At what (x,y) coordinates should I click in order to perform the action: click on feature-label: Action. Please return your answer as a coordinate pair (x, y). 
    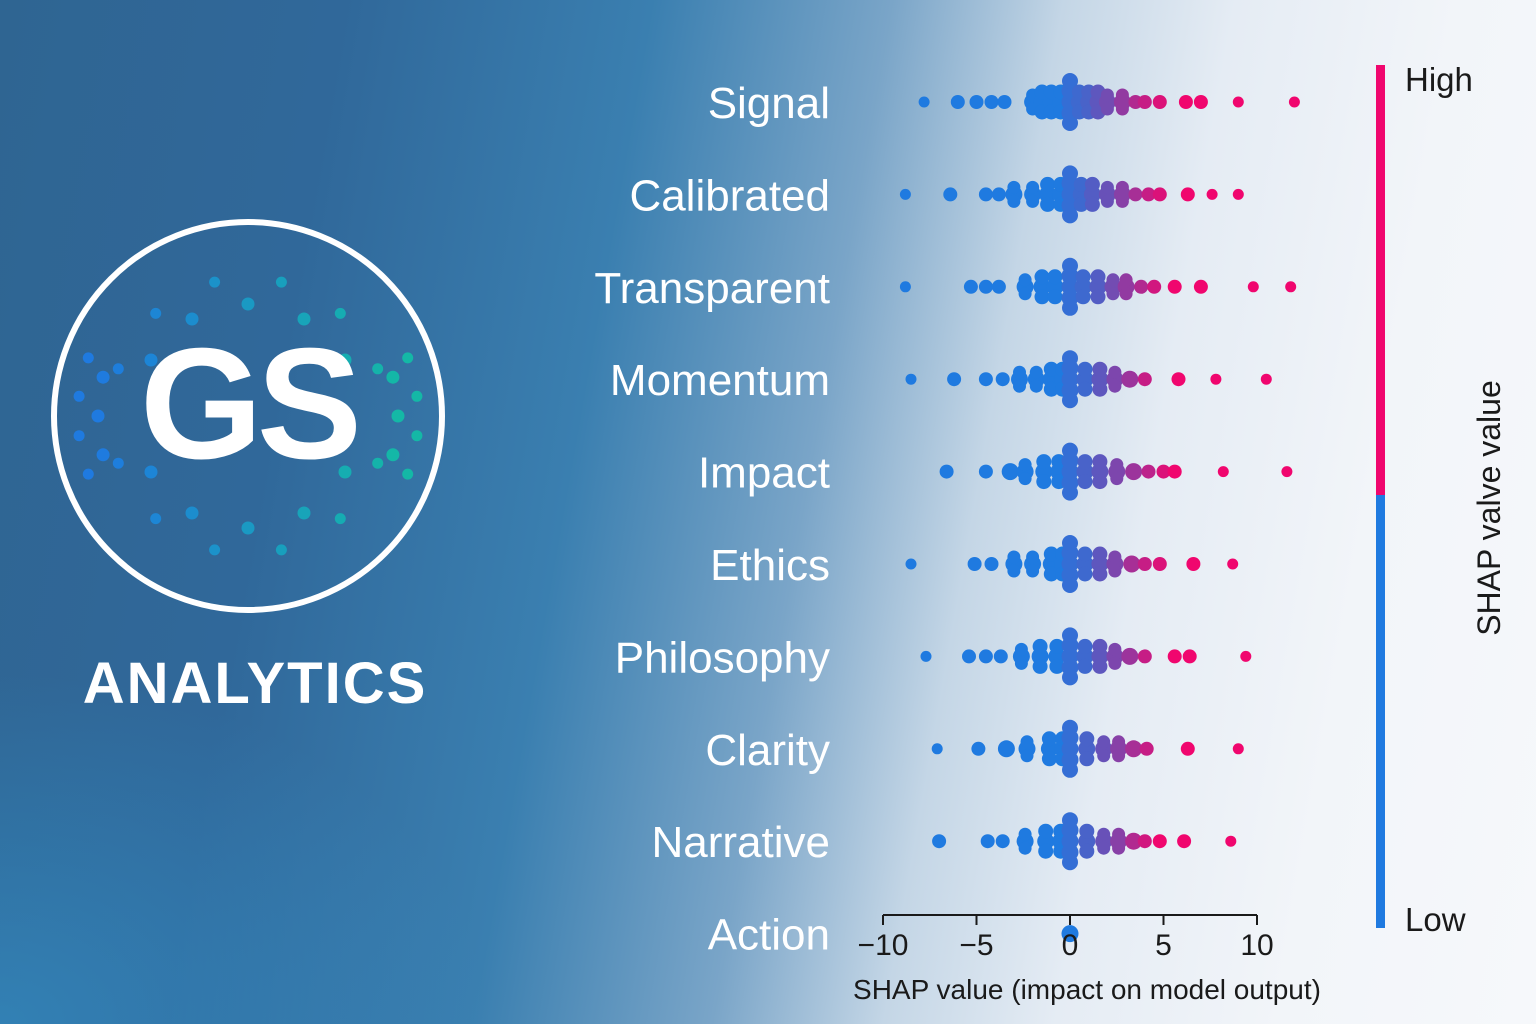
    Looking at the image, I should click on (769, 935).